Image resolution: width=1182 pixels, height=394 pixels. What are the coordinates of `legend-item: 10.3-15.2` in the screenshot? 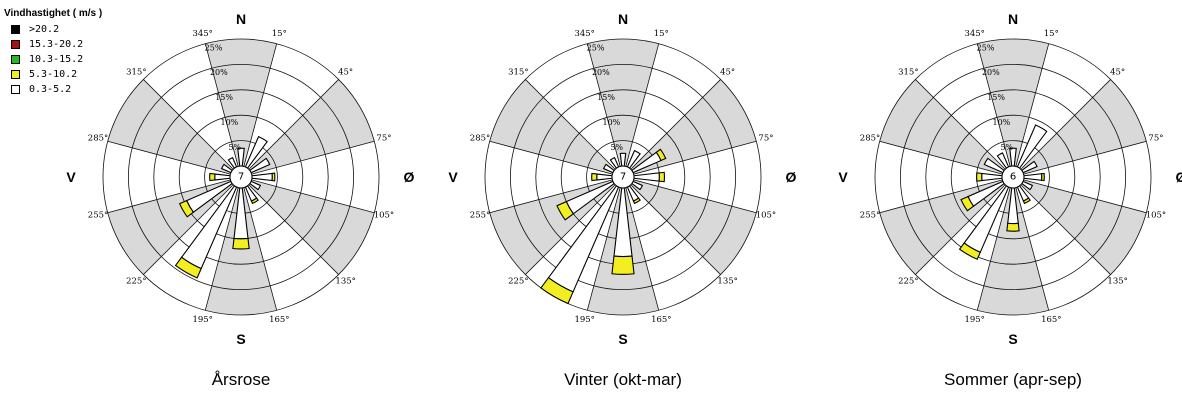 It's located at (53, 59).